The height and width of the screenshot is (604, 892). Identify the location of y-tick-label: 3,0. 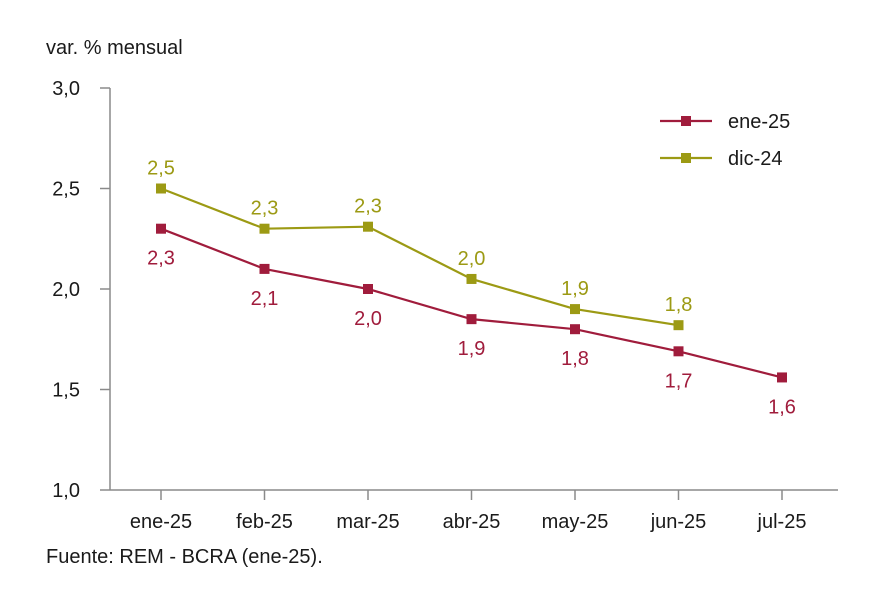
(66, 89).